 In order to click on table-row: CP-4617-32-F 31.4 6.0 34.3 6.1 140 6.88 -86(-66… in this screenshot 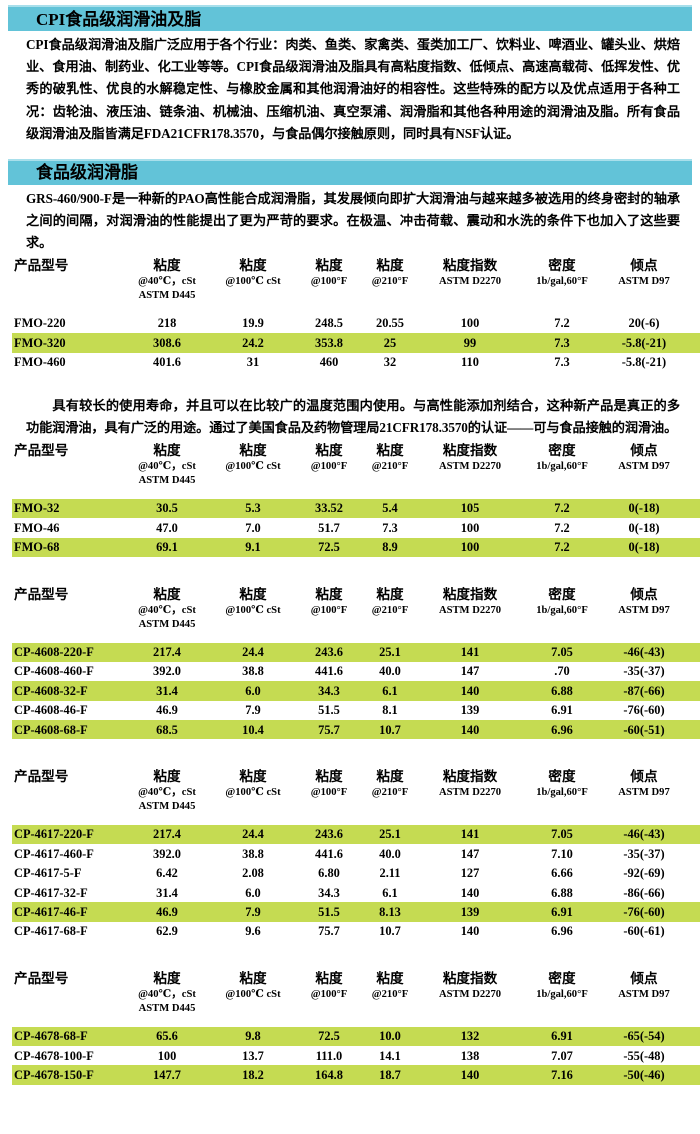, I will do `click(356, 892)`.